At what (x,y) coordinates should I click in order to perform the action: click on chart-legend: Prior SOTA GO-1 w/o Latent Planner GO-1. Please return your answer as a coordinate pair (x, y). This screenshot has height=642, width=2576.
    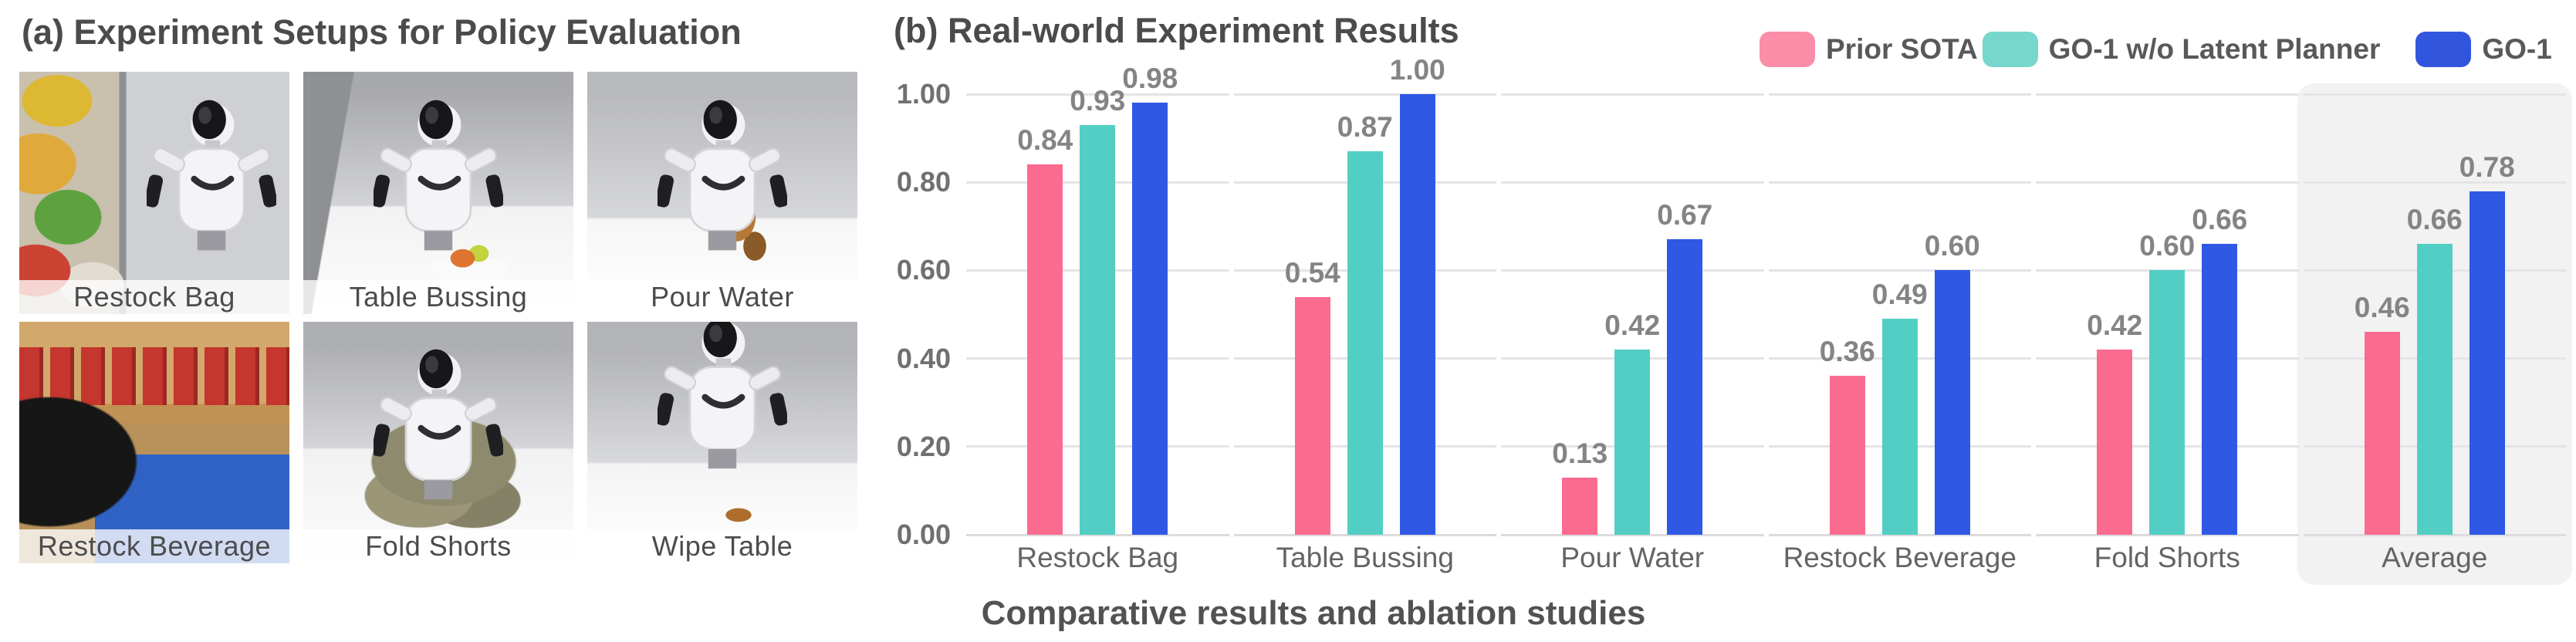
    Looking at the image, I should click on (2156, 49).